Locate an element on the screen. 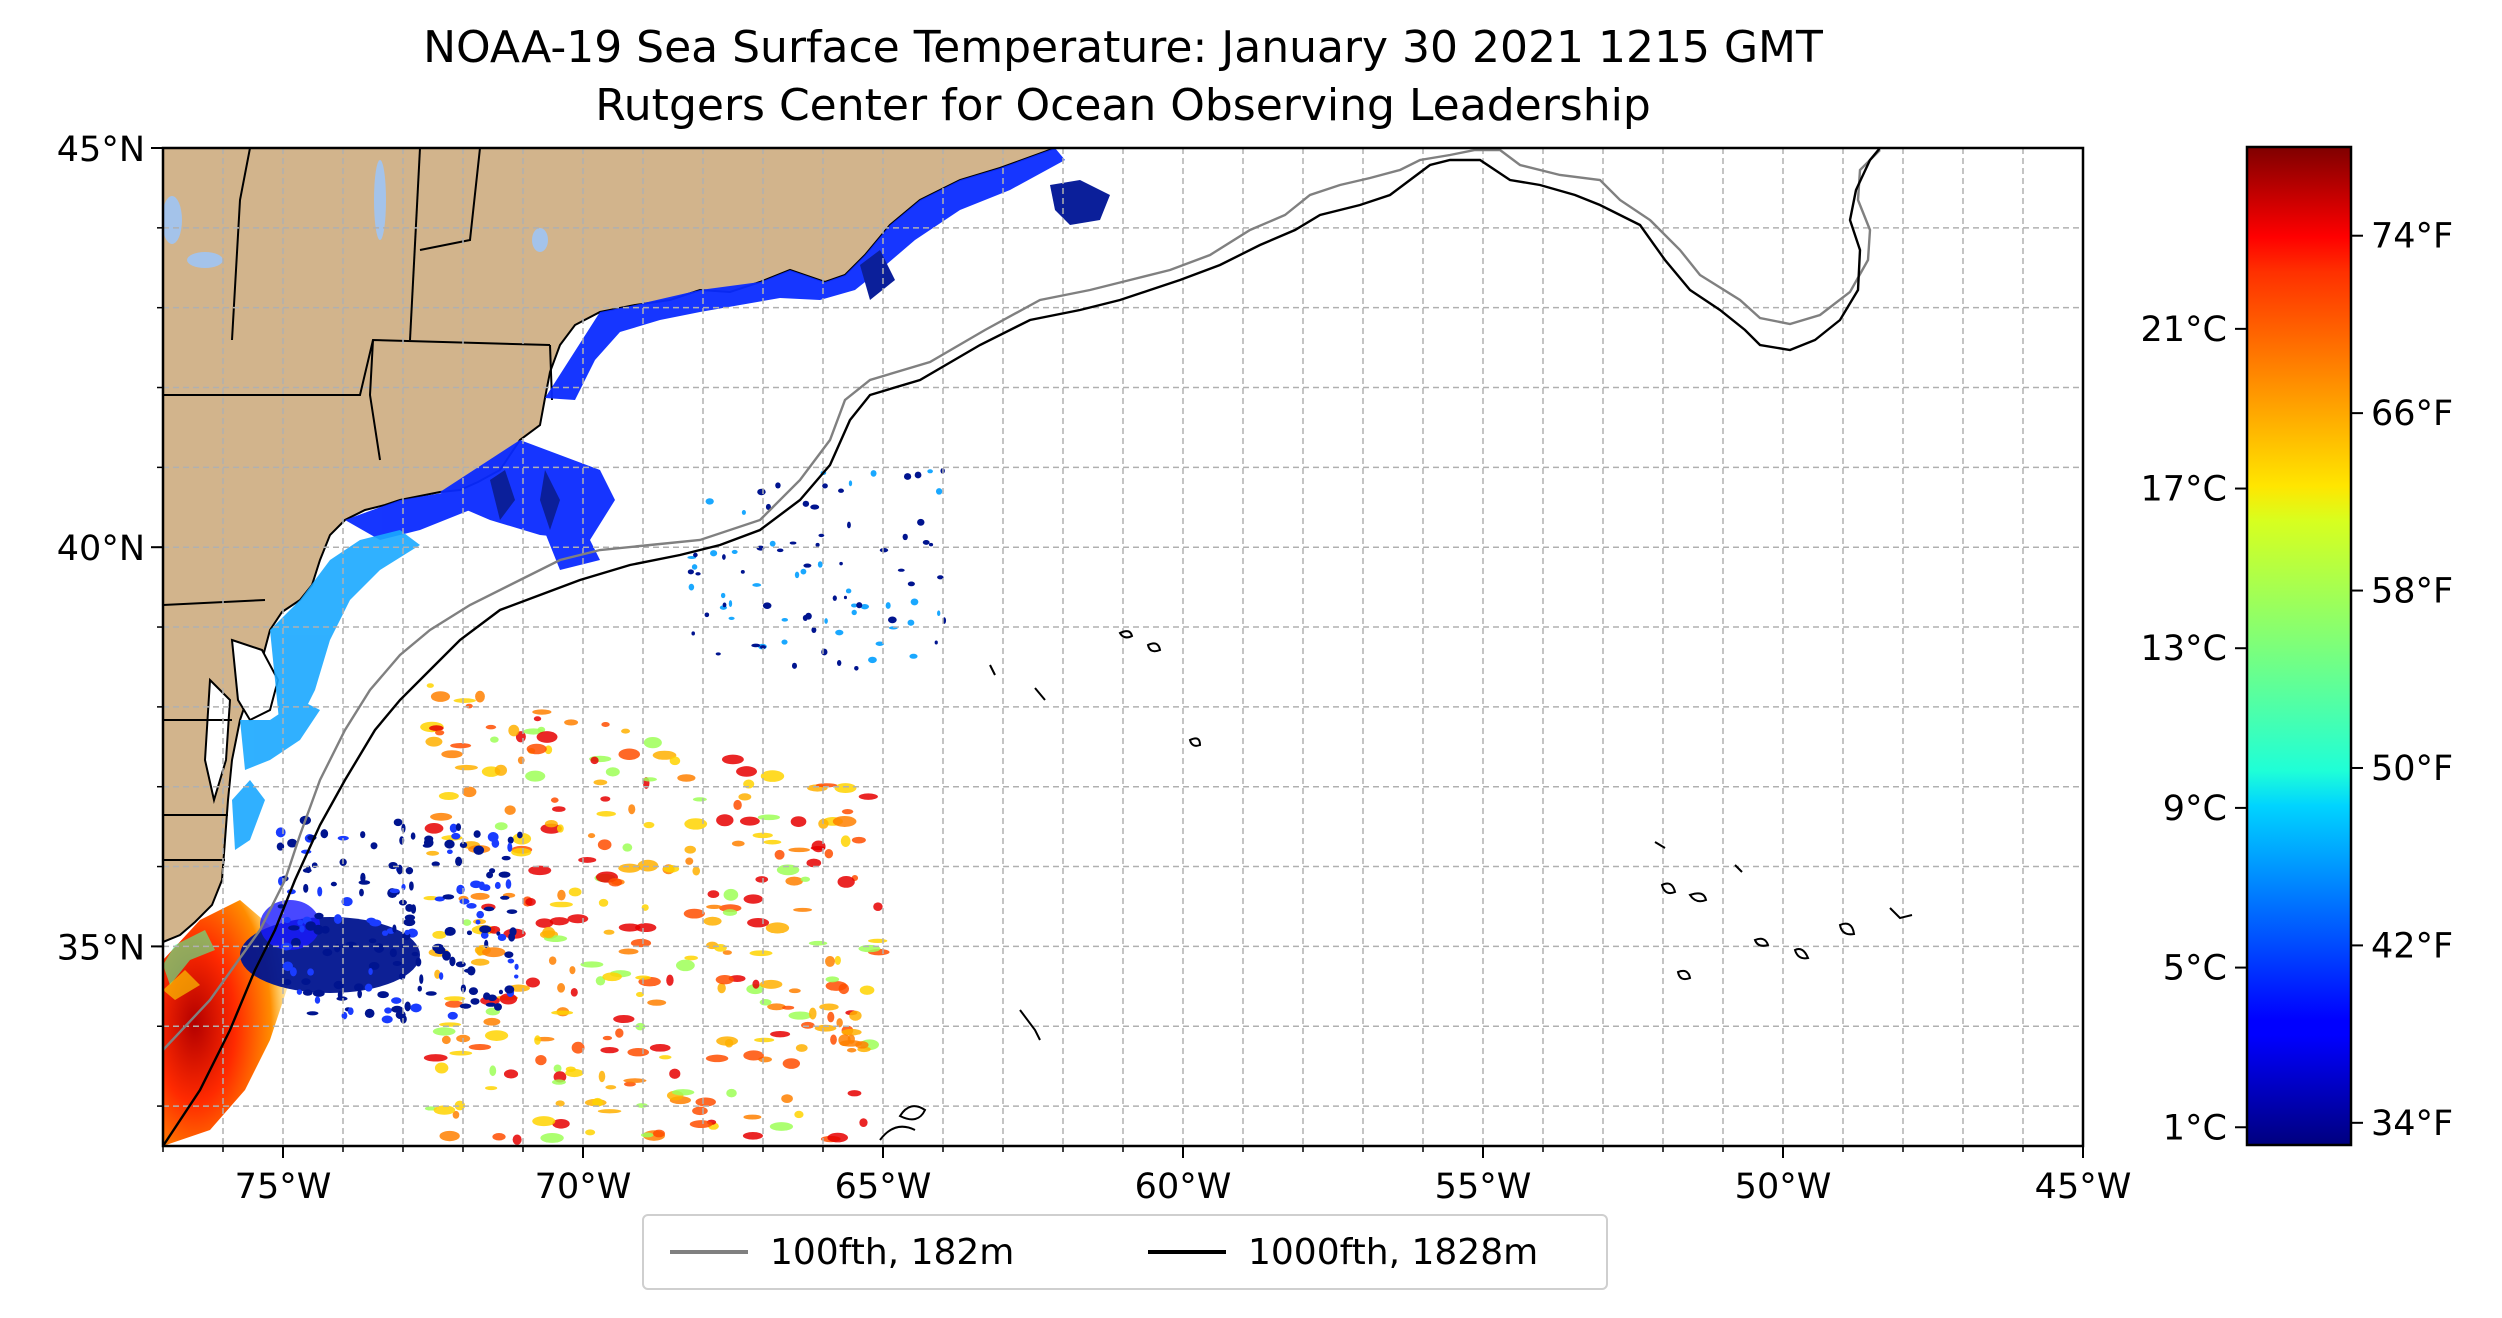 Image resolution: width=2502 pixels, height=1318 pixels. legend-swatch-1000fth is located at coordinates (1187, 1252).